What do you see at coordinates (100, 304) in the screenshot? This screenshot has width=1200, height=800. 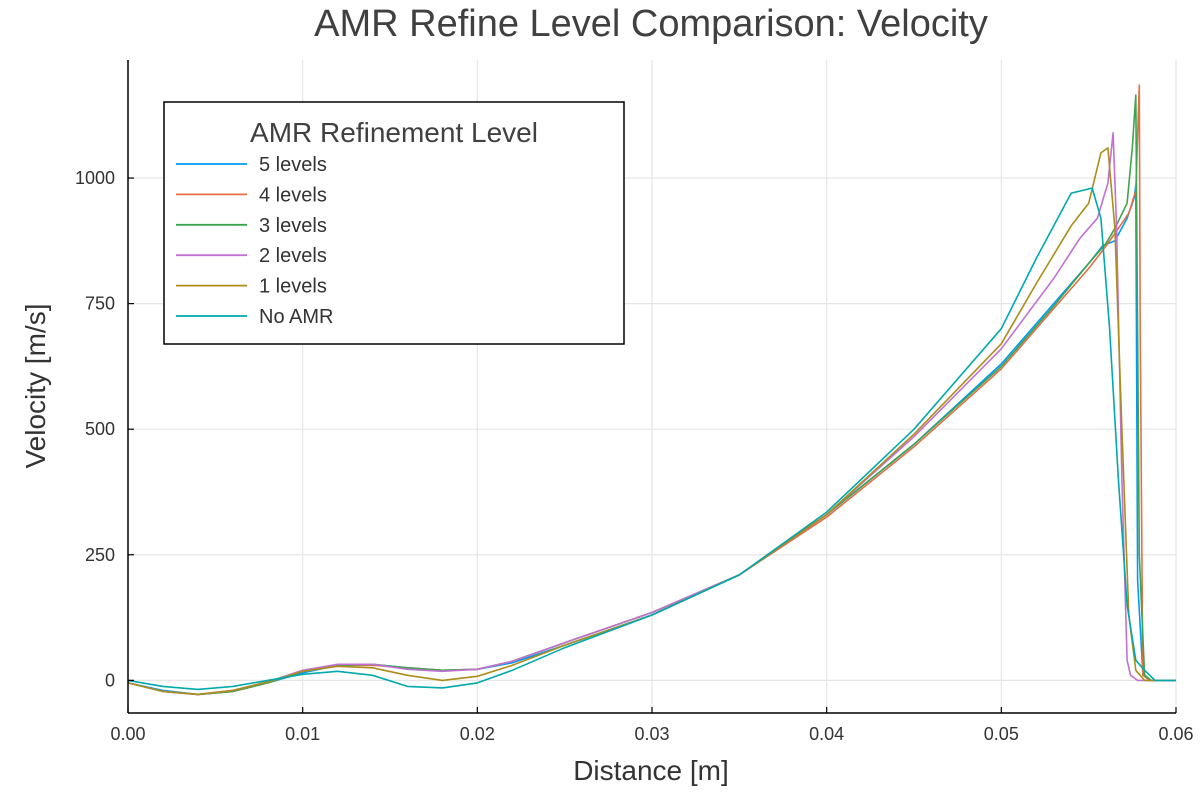 I see `y-tick-label: 750` at bounding box center [100, 304].